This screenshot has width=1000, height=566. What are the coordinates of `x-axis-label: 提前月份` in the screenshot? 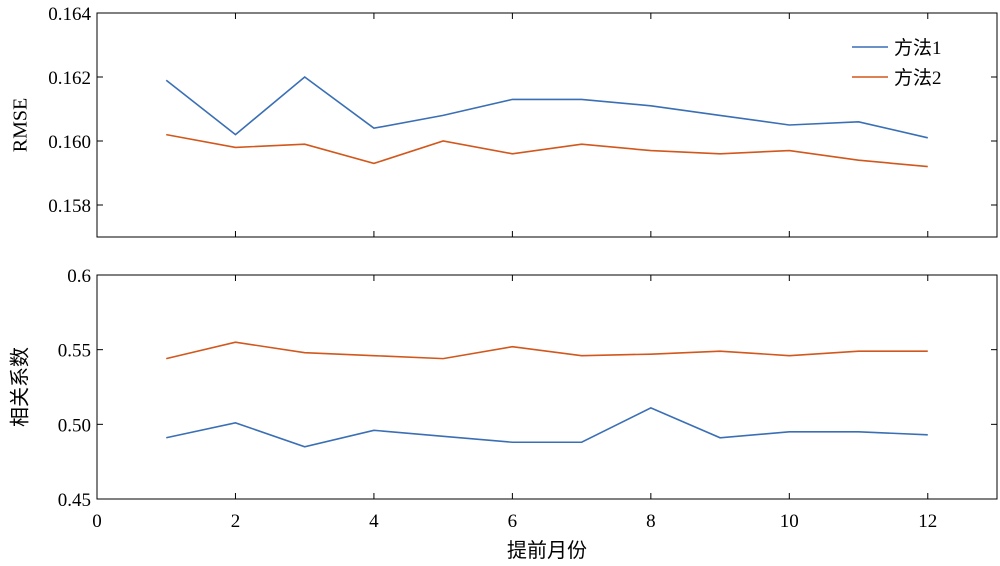 It's located at (547, 550).